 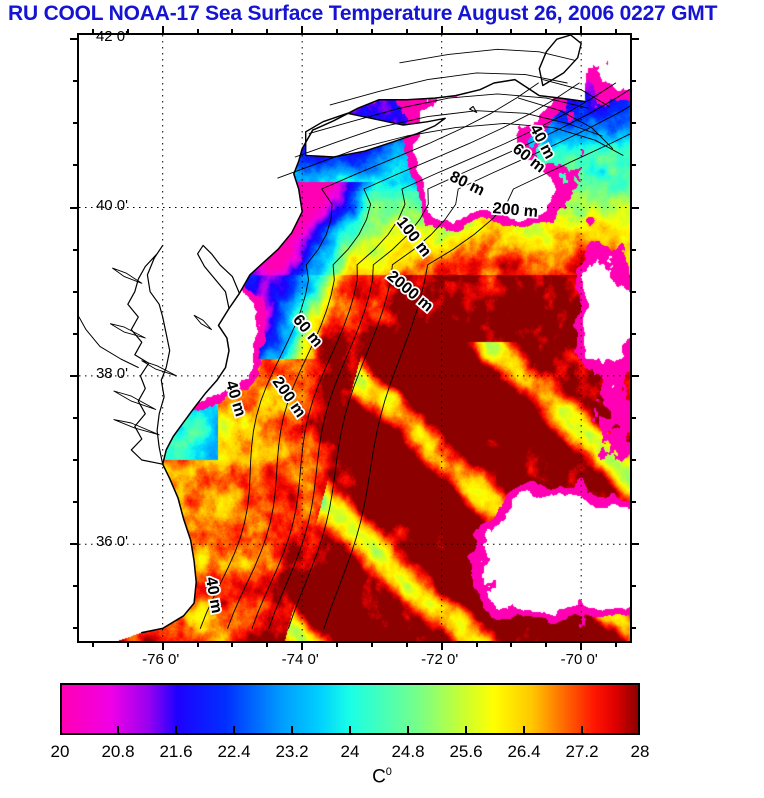 I want to click on svg-text: 60 m, so click(x=307, y=331).